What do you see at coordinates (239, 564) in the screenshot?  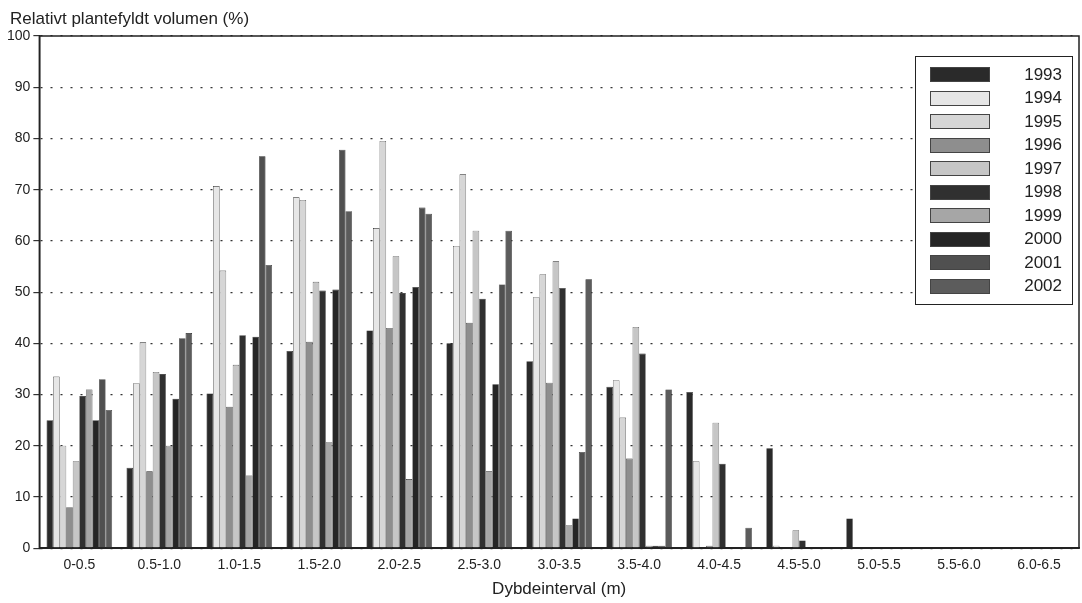 I see `x-tick-label: 1.0-1.5` at bounding box center [239, 564].